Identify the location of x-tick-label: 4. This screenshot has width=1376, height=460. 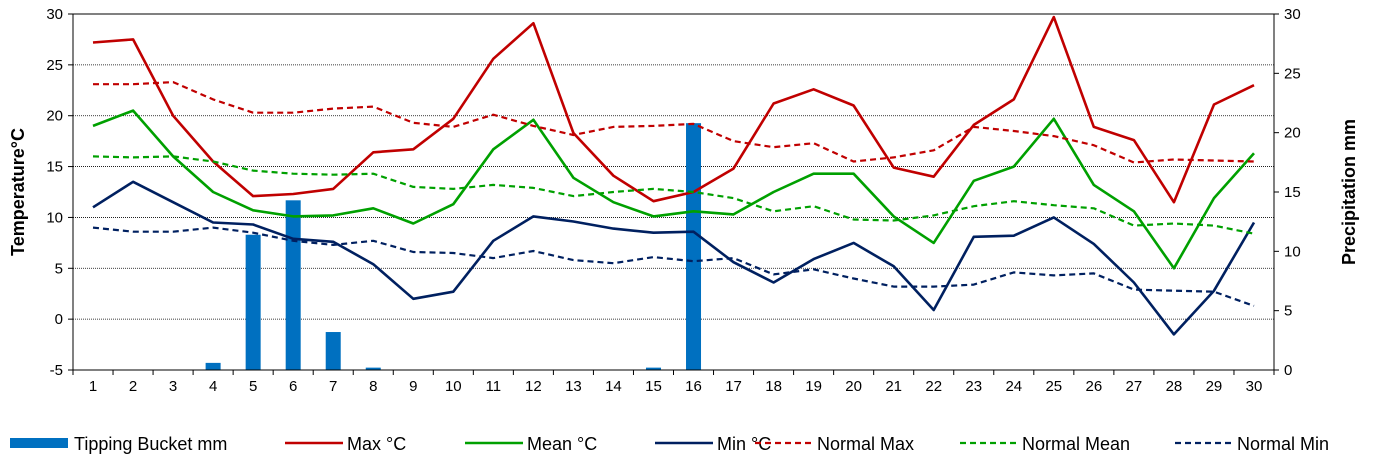
(213, 386).